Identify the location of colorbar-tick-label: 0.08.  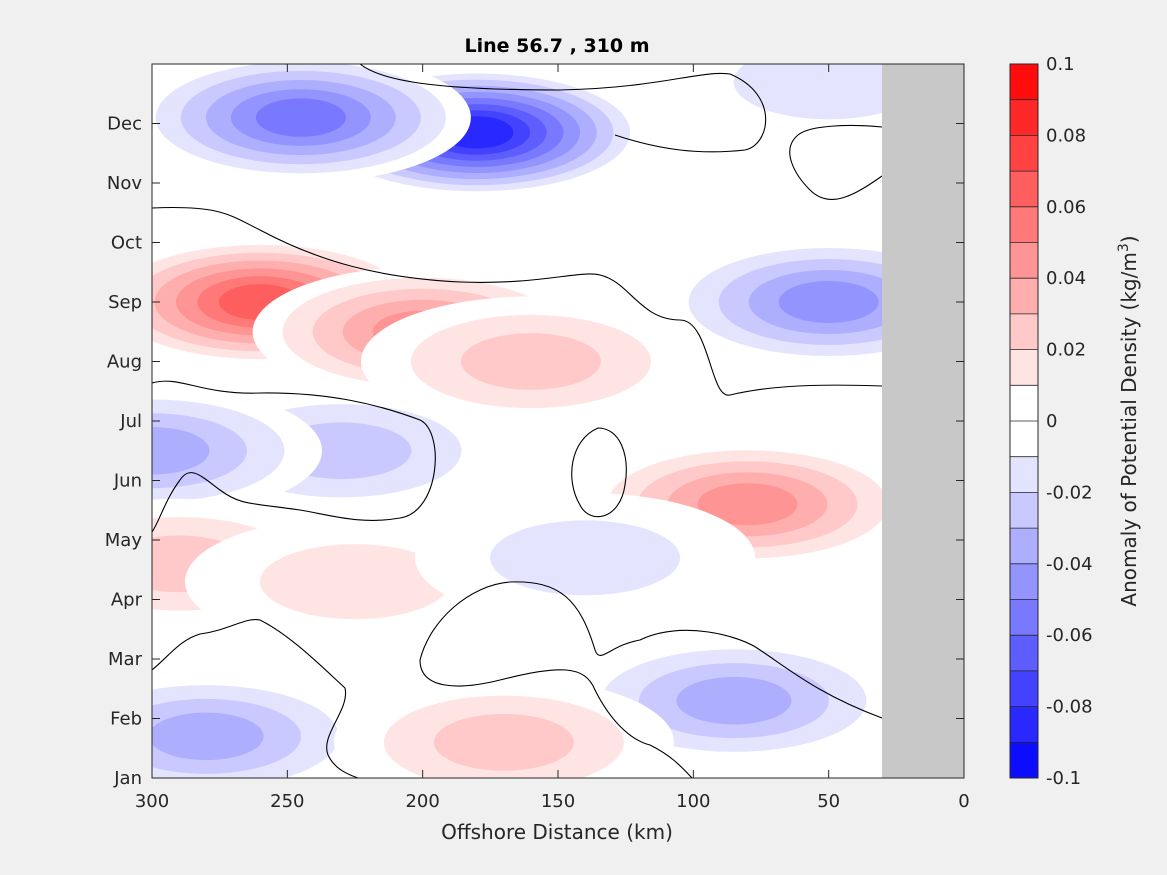
(1066, 135).